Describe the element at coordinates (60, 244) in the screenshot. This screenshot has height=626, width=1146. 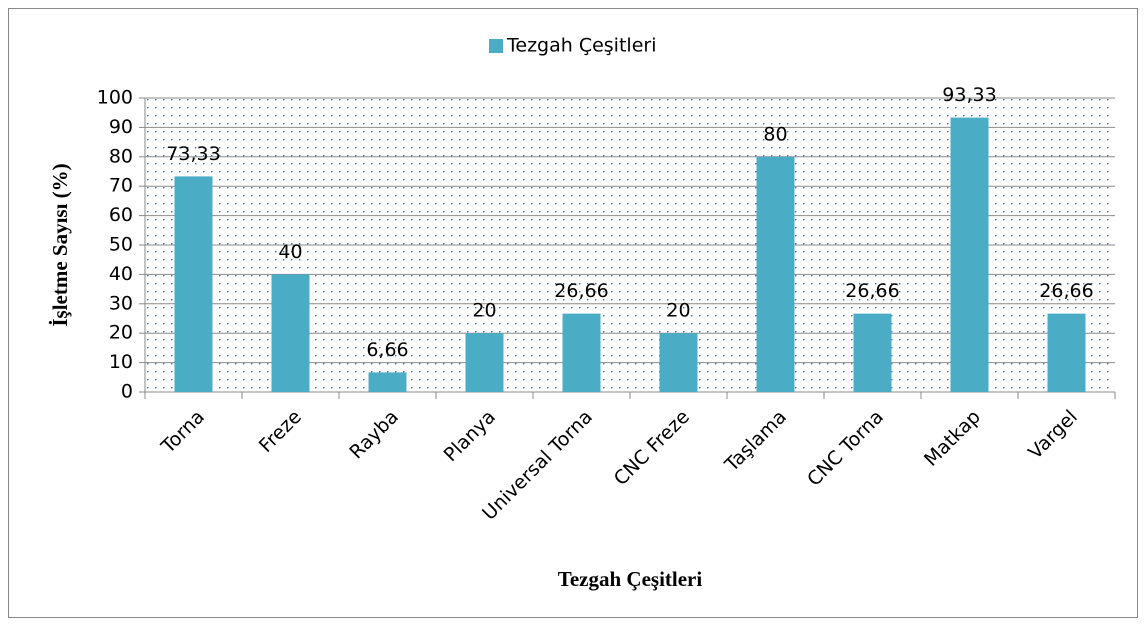
I see `y-axis-label: İşletme Sayısı (%)` at that location.